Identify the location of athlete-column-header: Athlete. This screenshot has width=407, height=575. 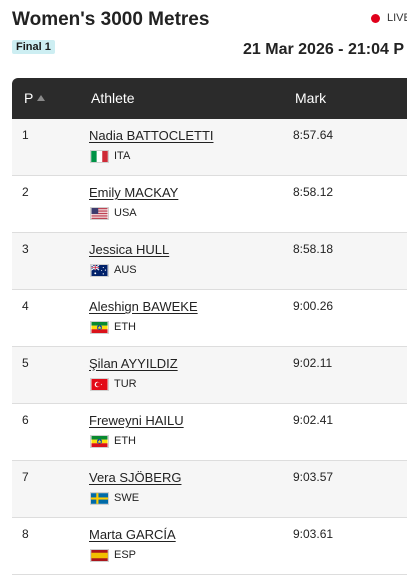
(113, 98).